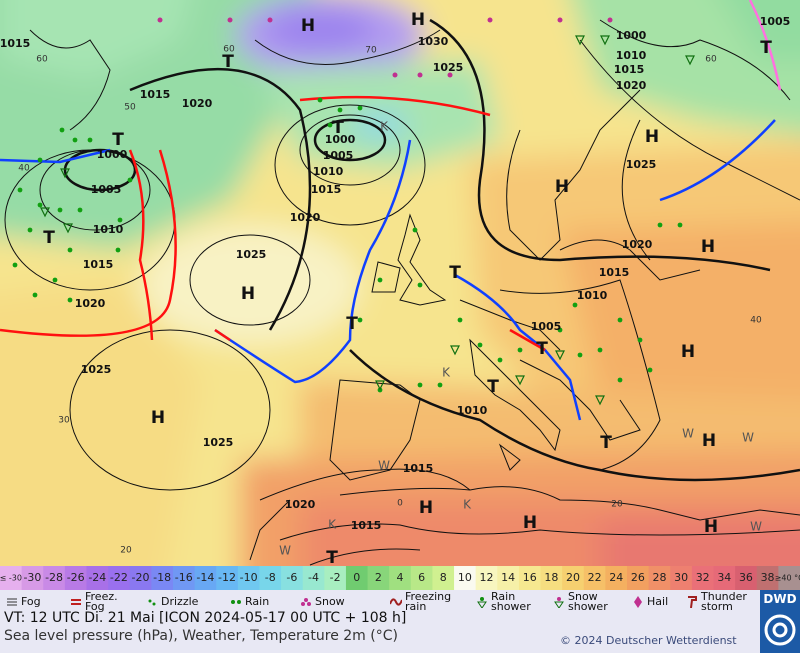 The width and height of the screenshot is (800, 653). What do you see at coordinates (530, 577) in the screenshot?
I see `colorbar-label: 16` at bounding box center [530, 577].